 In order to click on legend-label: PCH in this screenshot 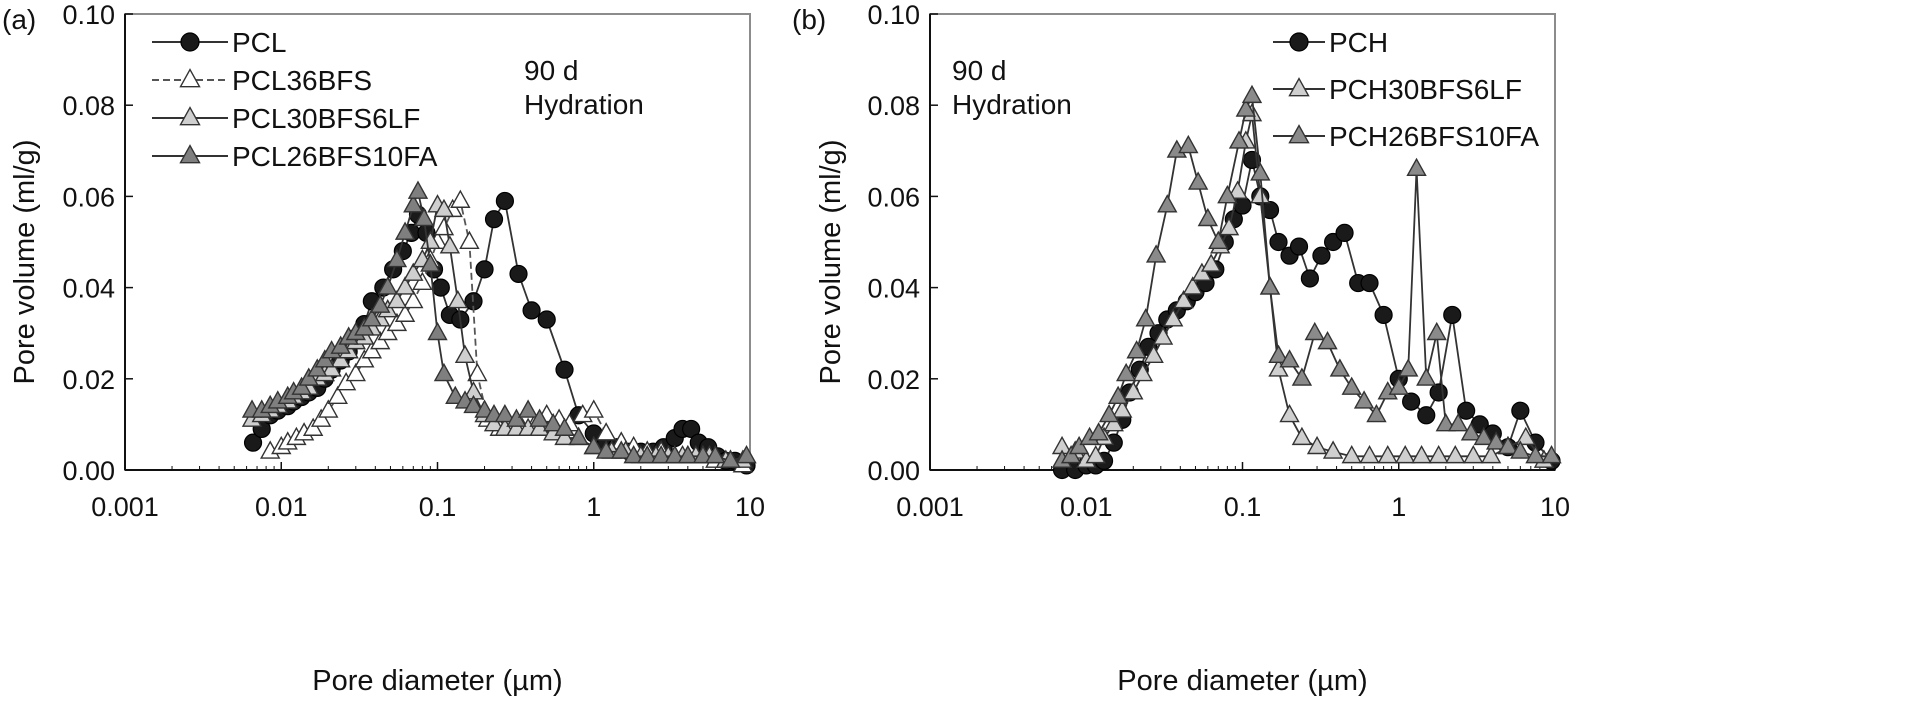, I will do `click(1358, 42)`.